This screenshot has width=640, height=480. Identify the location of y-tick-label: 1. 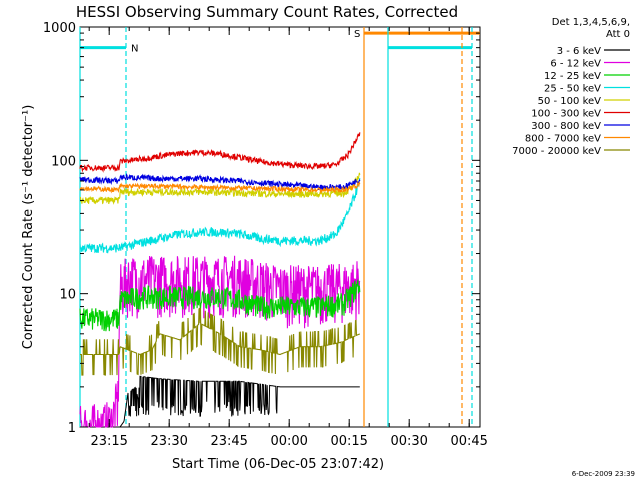
(72, 428).